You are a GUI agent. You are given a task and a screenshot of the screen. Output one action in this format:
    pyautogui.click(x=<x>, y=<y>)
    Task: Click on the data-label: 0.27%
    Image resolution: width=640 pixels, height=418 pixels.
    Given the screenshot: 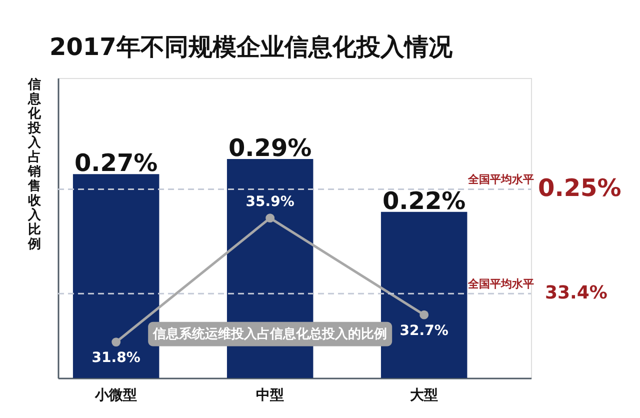 What is the action you would take?
    pyautogui.click(x=116, y=163)
    